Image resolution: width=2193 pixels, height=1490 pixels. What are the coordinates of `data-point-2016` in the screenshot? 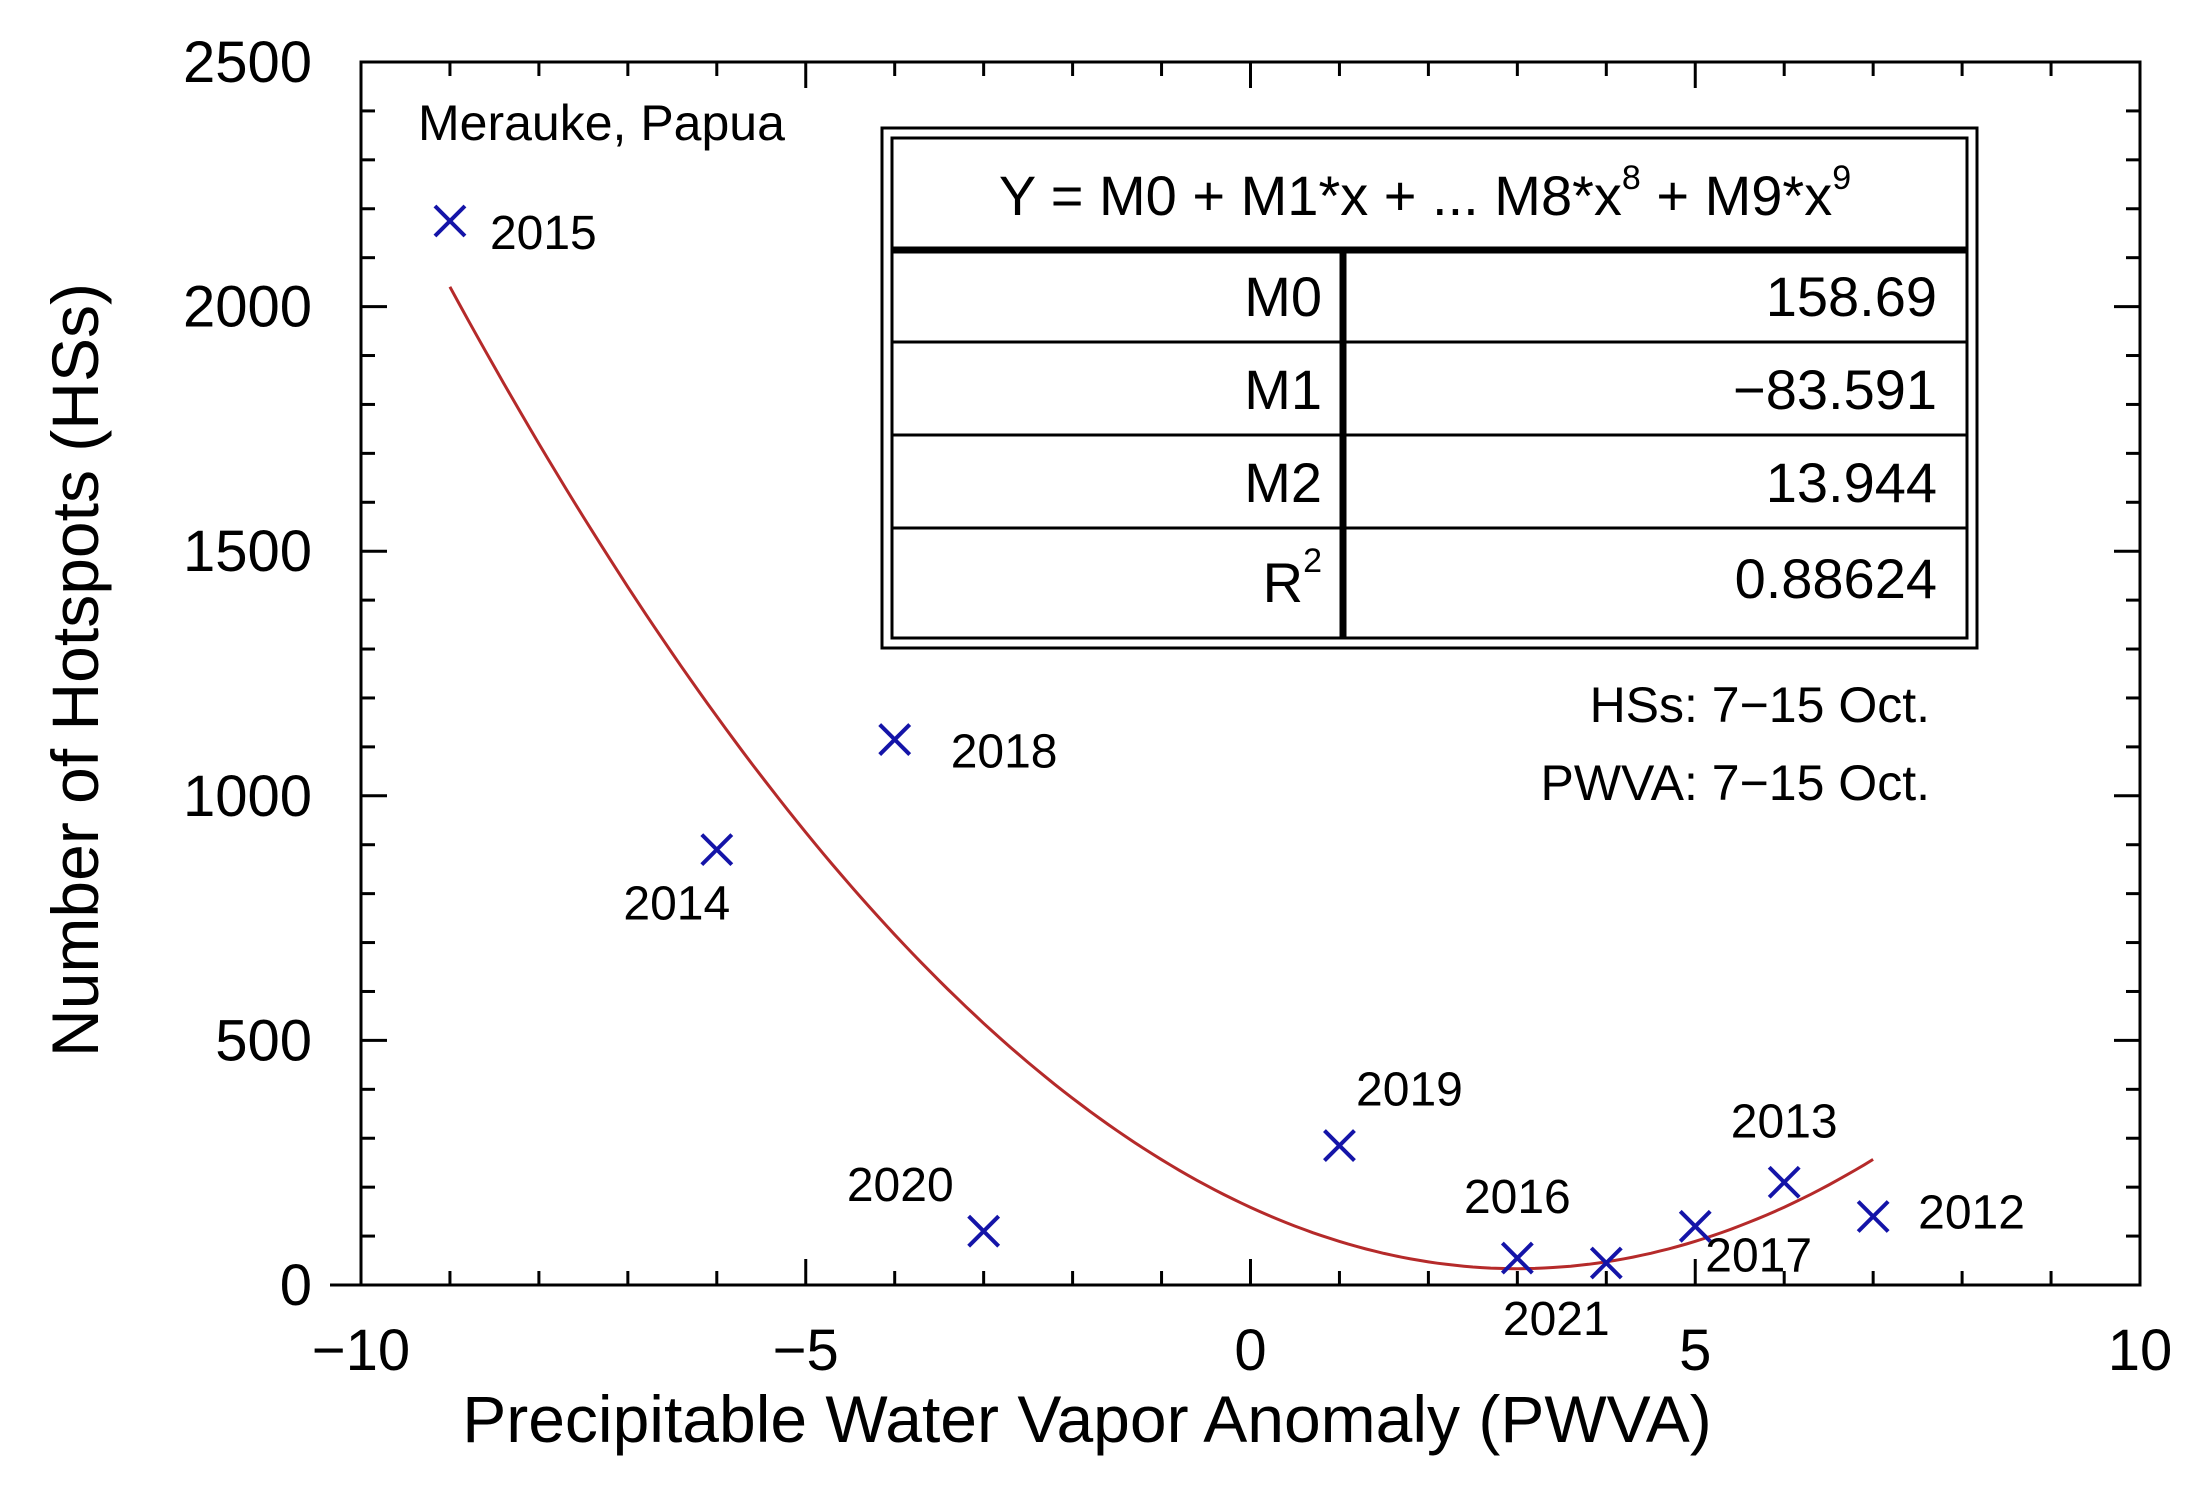 It's located at (1517, 1258).